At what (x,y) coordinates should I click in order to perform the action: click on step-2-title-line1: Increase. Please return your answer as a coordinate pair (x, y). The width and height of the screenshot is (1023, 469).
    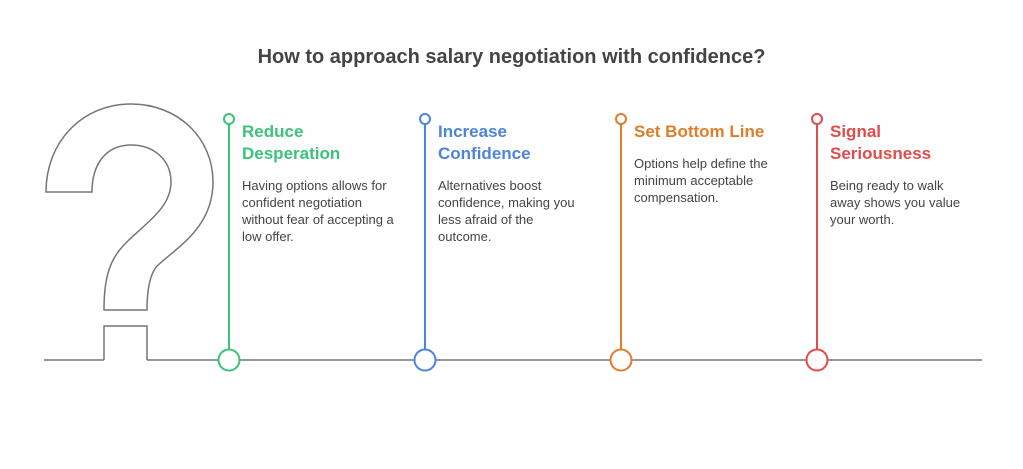
    Looking at the image, I should click on (472, 131).